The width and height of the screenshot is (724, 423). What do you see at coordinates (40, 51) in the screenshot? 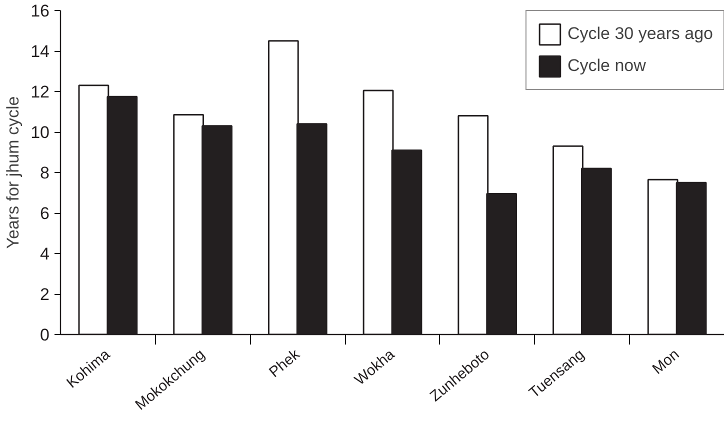
I see `y-tick-label: 14` at bounding box center [40, 51].